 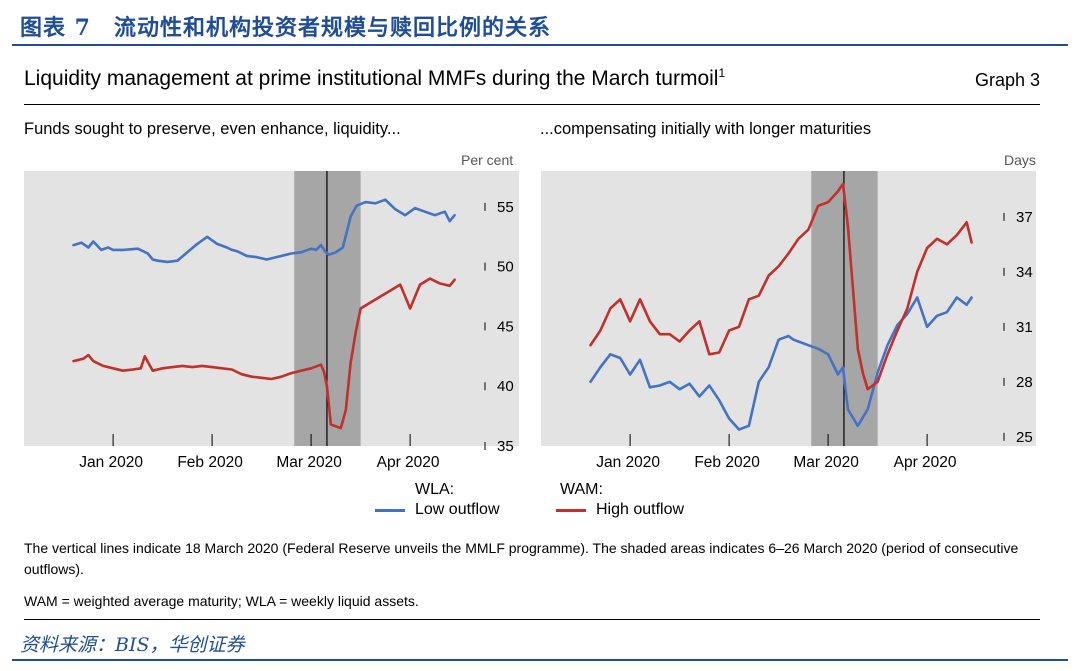 What do you see at coordinates (1024, 327) in the screenshot?
I see `right-ytick-label: 31` at bounding box center [1024, 327].